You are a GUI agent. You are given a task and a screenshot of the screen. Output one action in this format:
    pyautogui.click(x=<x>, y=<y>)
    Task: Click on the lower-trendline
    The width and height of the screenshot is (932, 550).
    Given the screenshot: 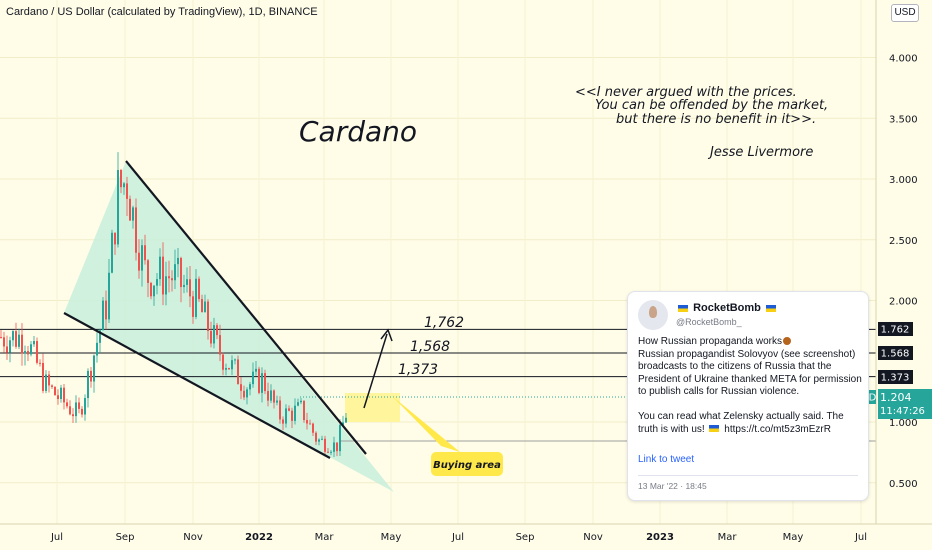 What is the action you would take?
    pyautogui.click(x=197, y=385)
    